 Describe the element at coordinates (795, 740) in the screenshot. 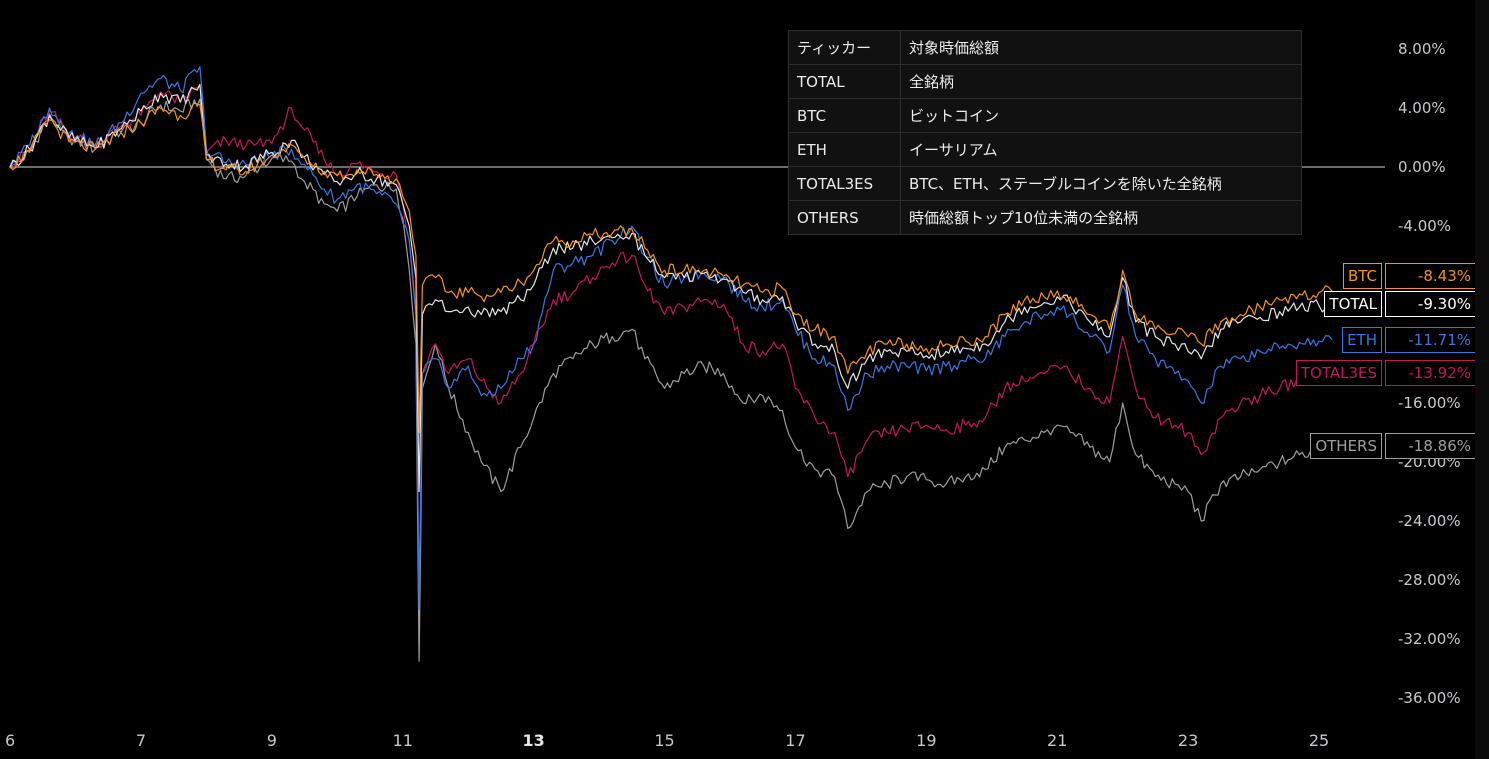

I see `x-tick-label: 17` at that location.